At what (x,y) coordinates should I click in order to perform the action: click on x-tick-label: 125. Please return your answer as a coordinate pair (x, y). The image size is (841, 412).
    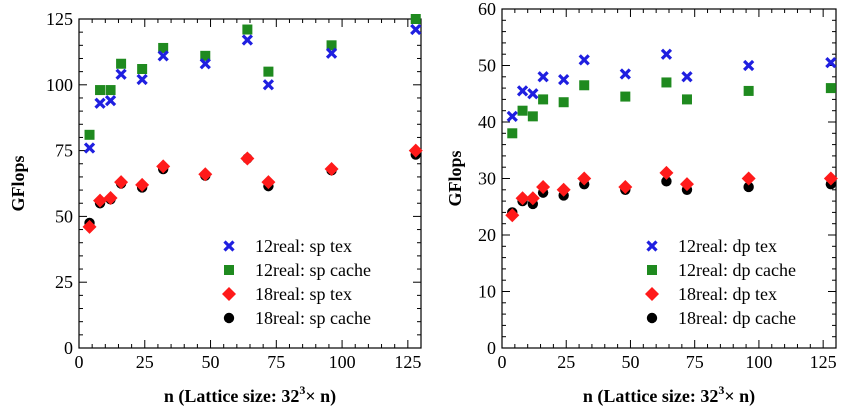
    Looking at the image, I should click on (823, 362).